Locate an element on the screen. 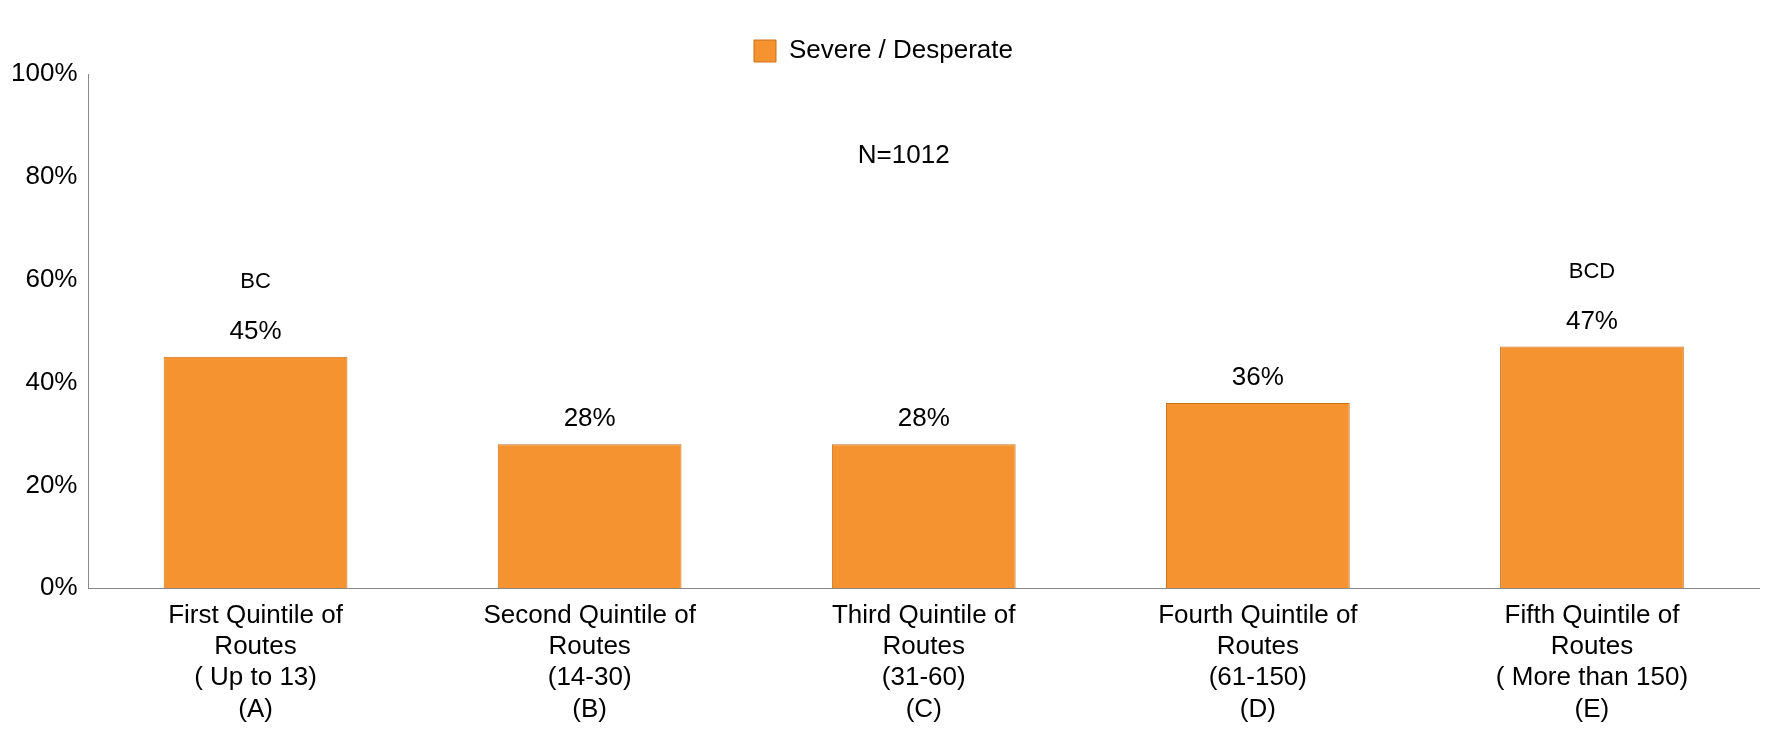  annotation: BC is located at coordinates (255, 280).